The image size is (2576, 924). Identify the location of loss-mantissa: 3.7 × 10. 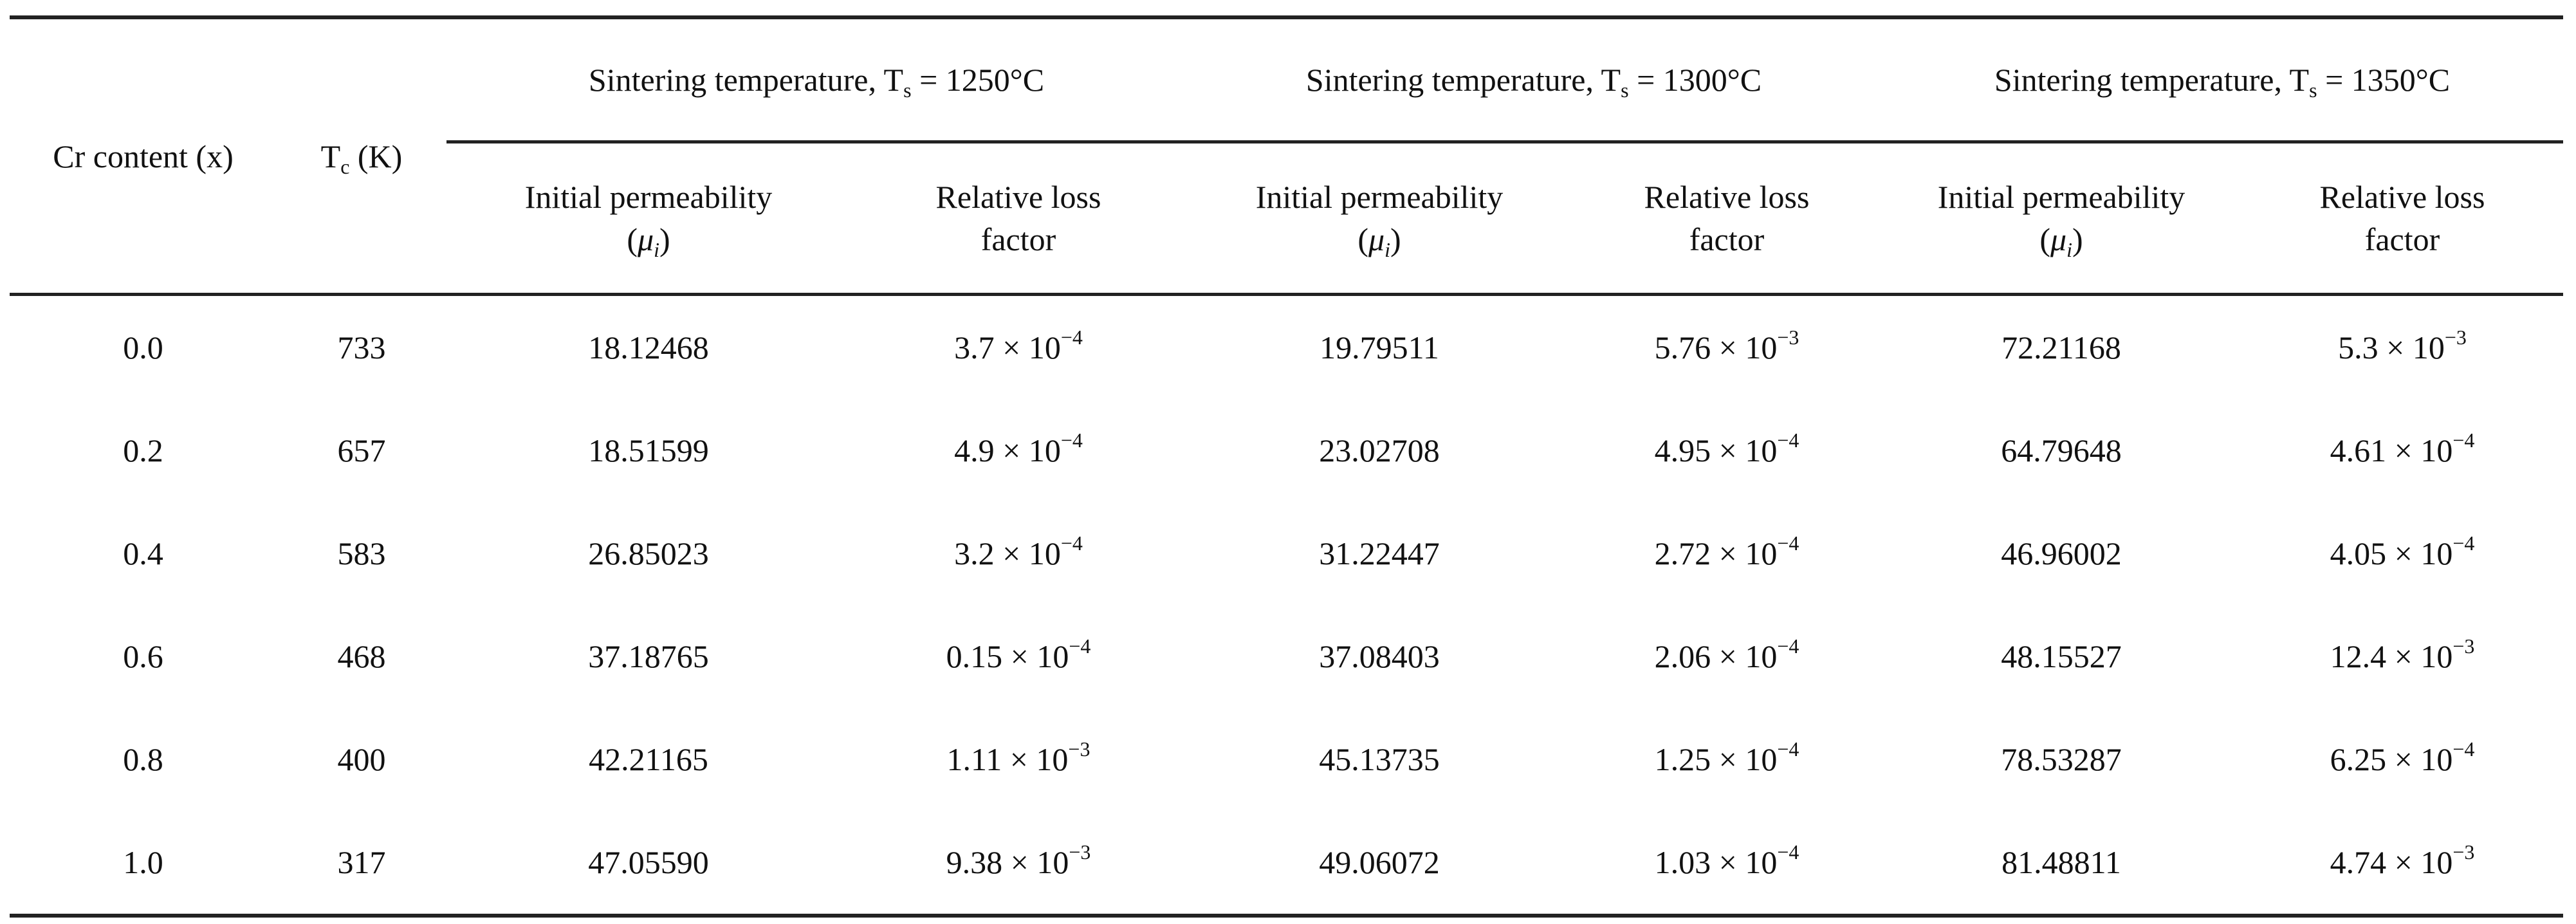
(1007, 347).